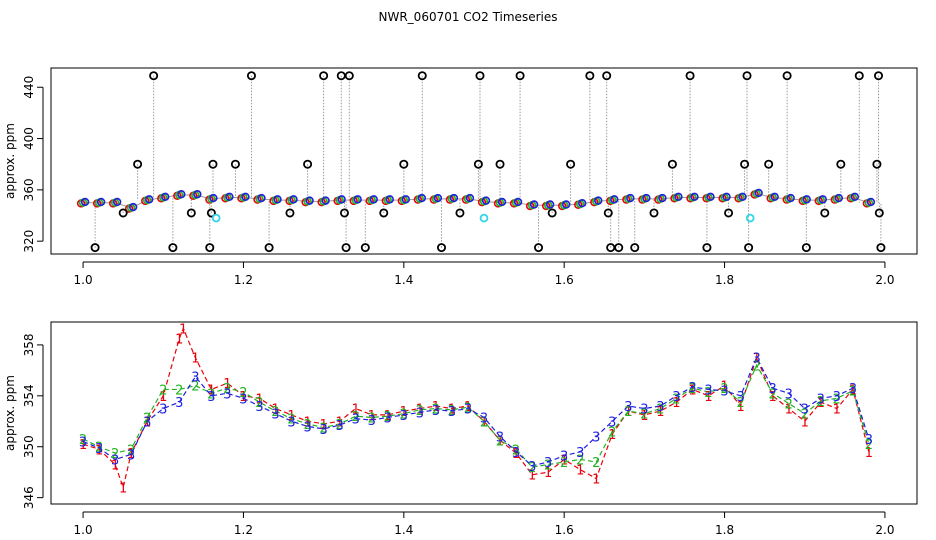  Describe the element at coordinates (468, 17) in the screenshot. I see `figure-title: NWR_060701 CO2 Timeseries` at that location.